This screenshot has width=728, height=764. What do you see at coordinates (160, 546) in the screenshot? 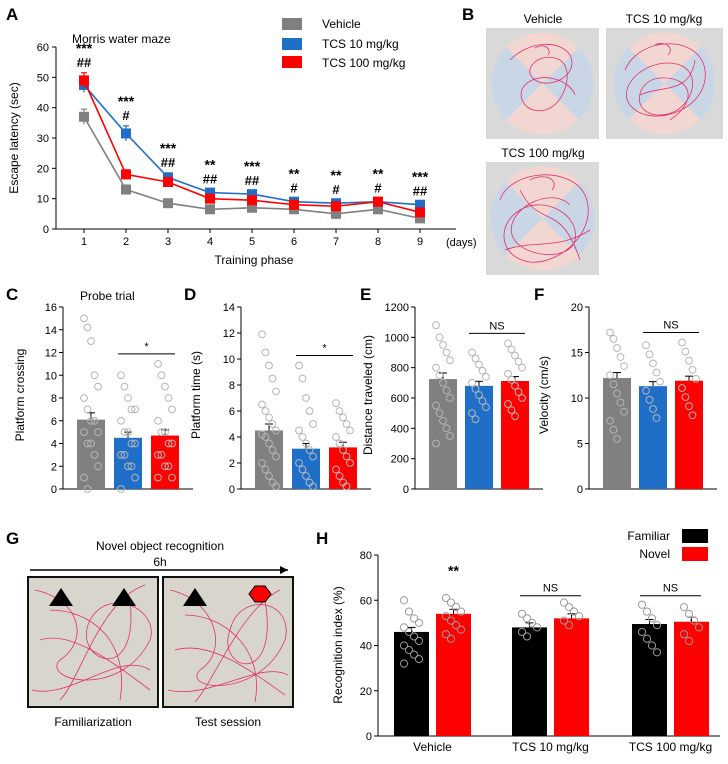
I see `panel-g-title: Novel object recognition` at bounding box center [160, 546].